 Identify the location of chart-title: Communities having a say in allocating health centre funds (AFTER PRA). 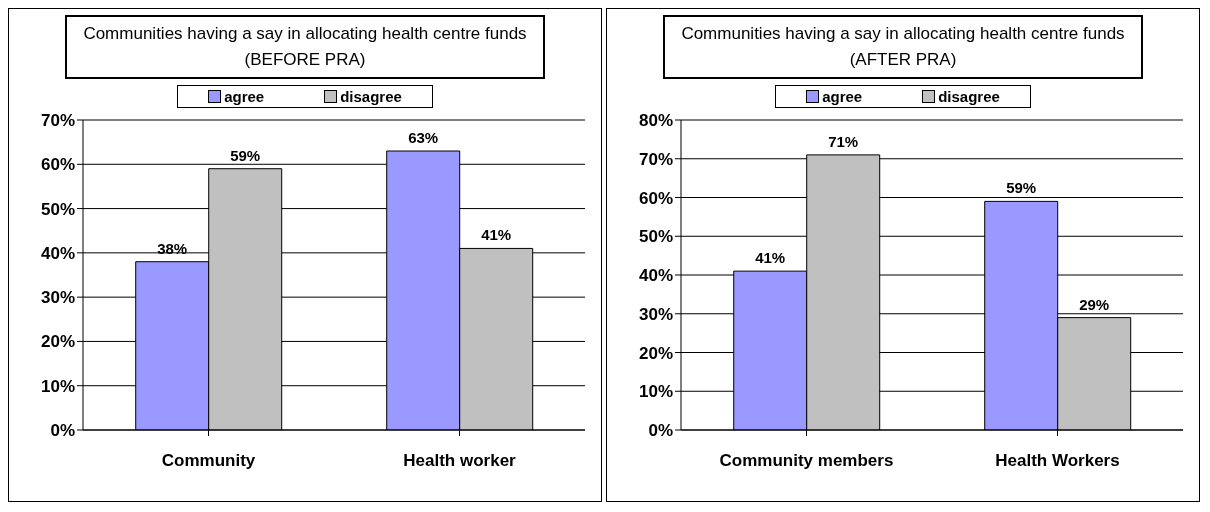
(903, 47).